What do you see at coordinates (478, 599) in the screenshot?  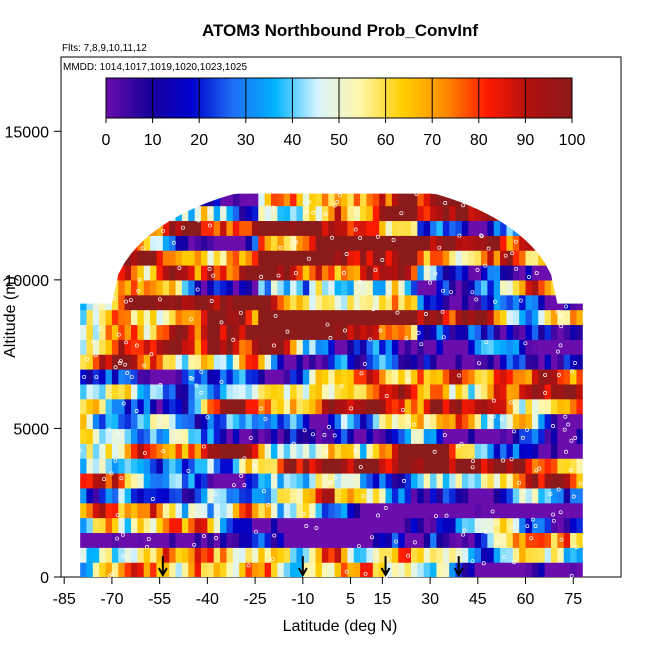 I see `x-tick-label: 45` at bounding box center [478, 599].